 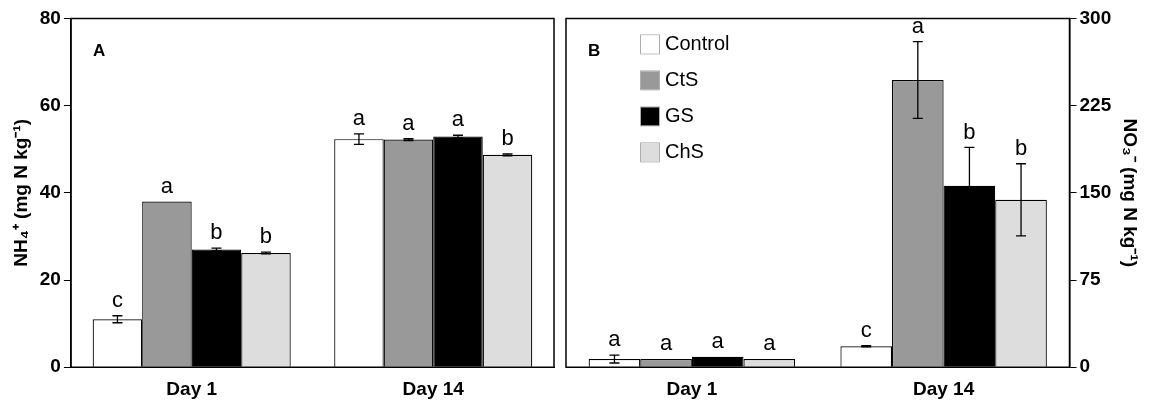 What do you see at coordinates (55, 366) in the screenshot?
I see `y-tick-label: 0` at bounding box center [55, 366].